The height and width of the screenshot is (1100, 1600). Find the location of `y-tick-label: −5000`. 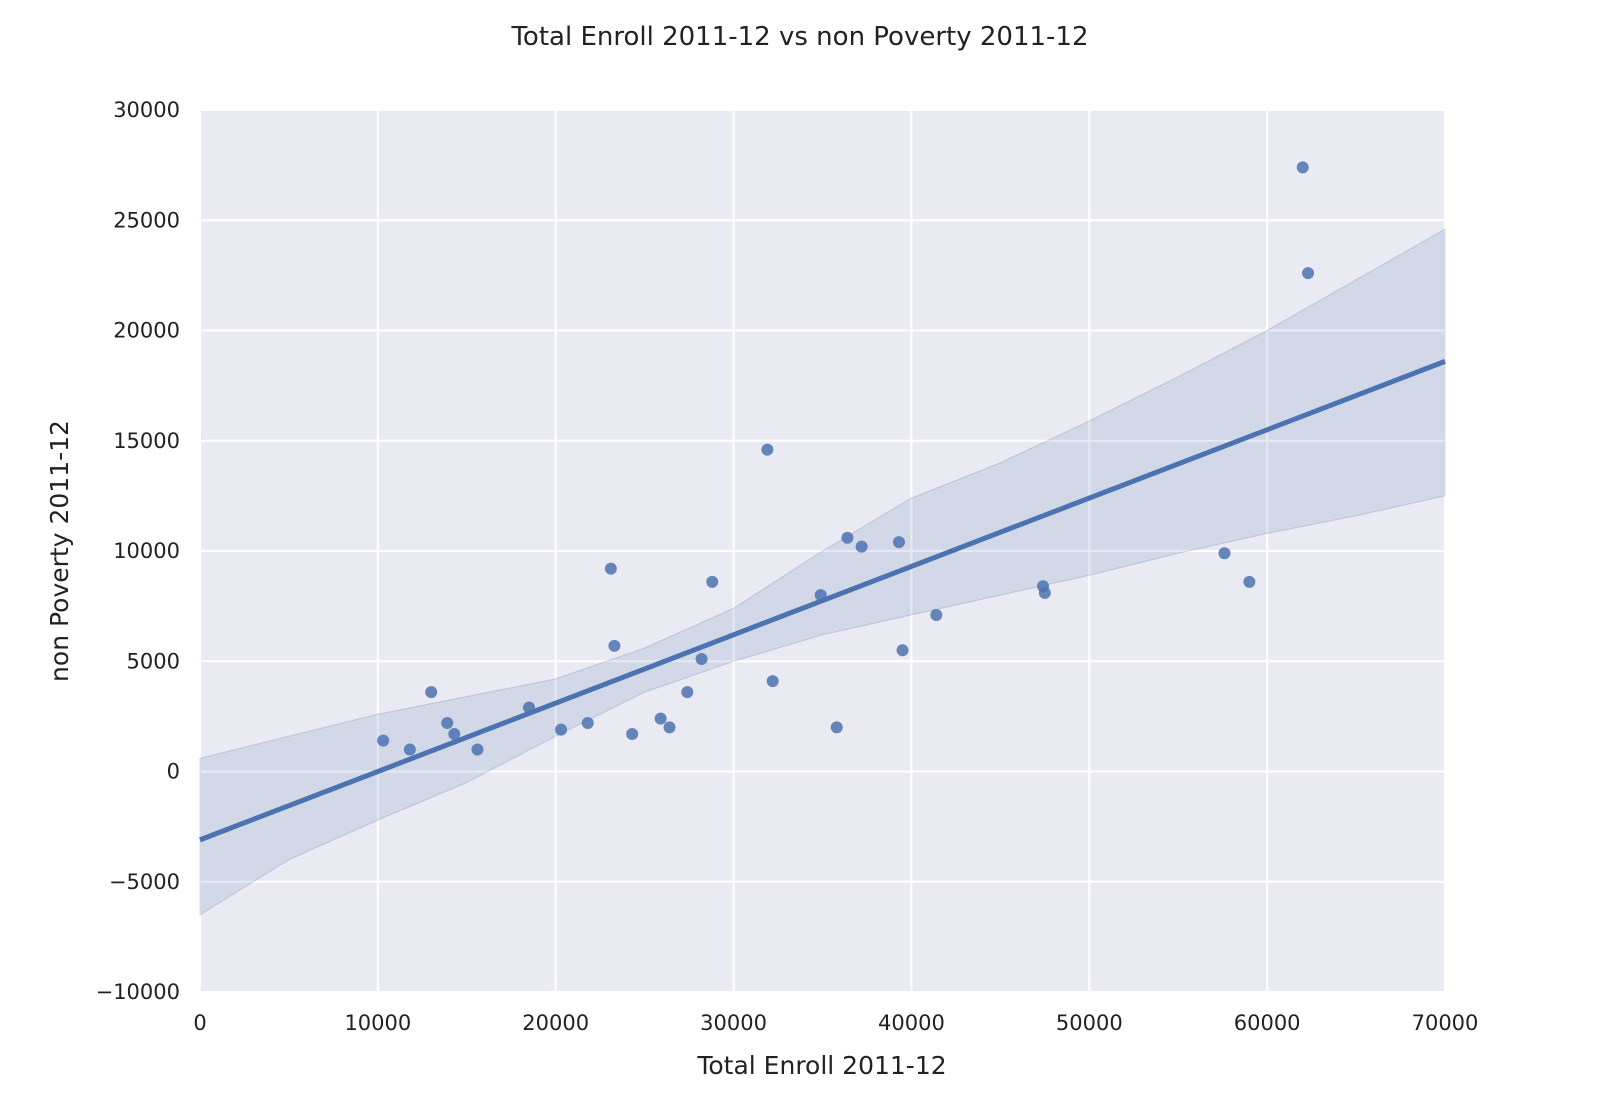

y-tick-label: −5000 is located at coordinates (144, 882).